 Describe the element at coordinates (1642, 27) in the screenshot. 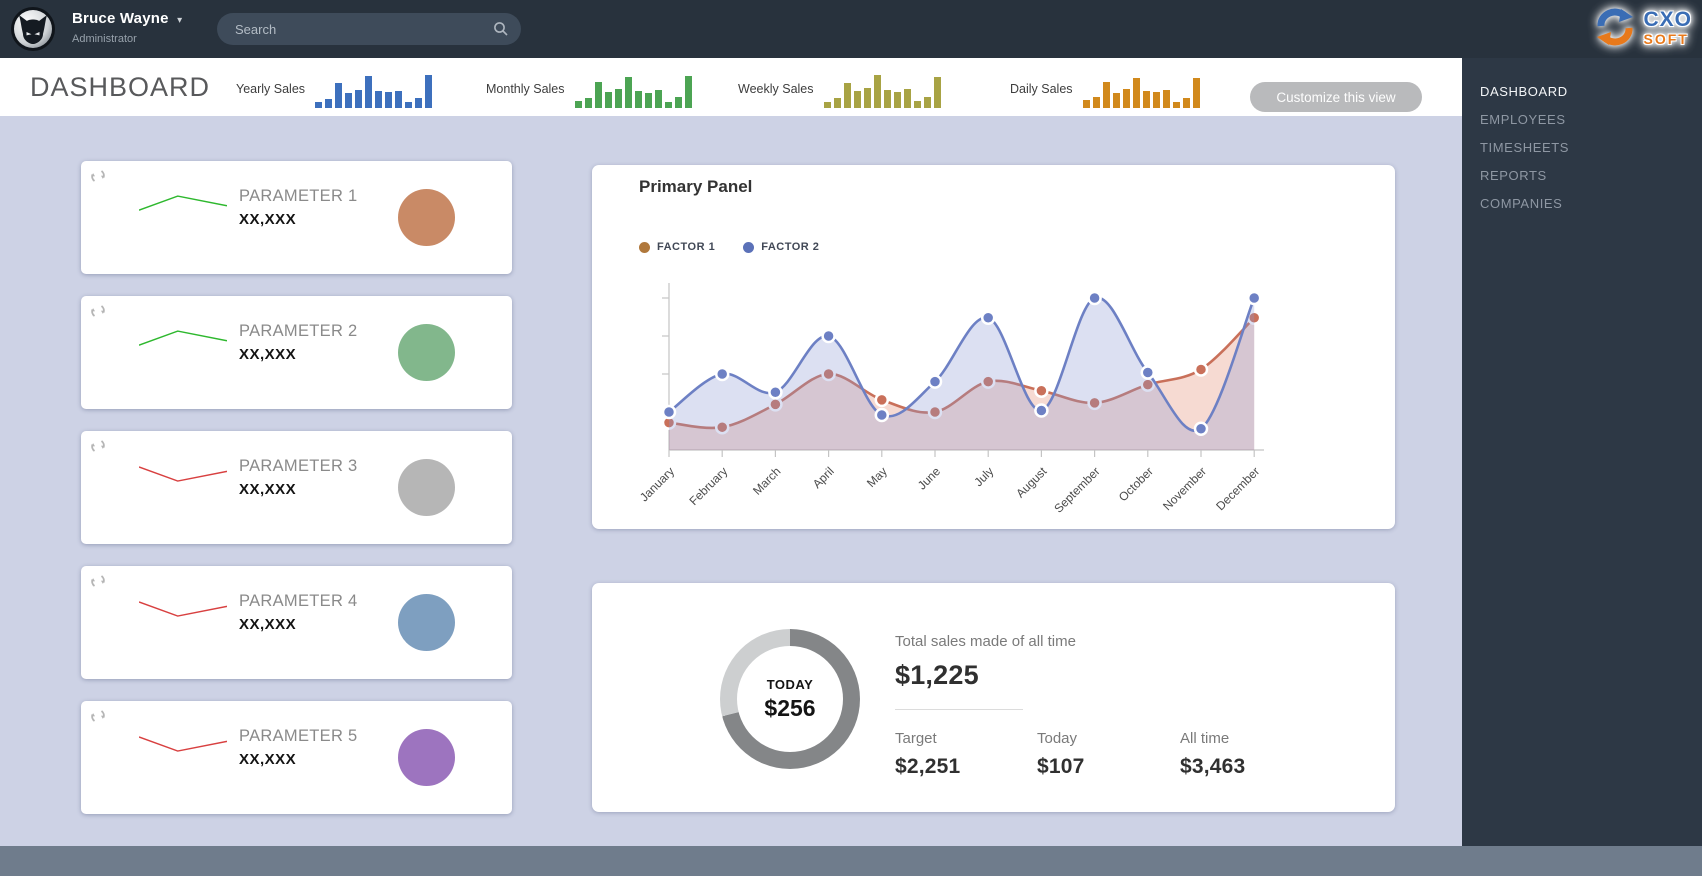

I see `app-logo: CXO SOFT` at that location.